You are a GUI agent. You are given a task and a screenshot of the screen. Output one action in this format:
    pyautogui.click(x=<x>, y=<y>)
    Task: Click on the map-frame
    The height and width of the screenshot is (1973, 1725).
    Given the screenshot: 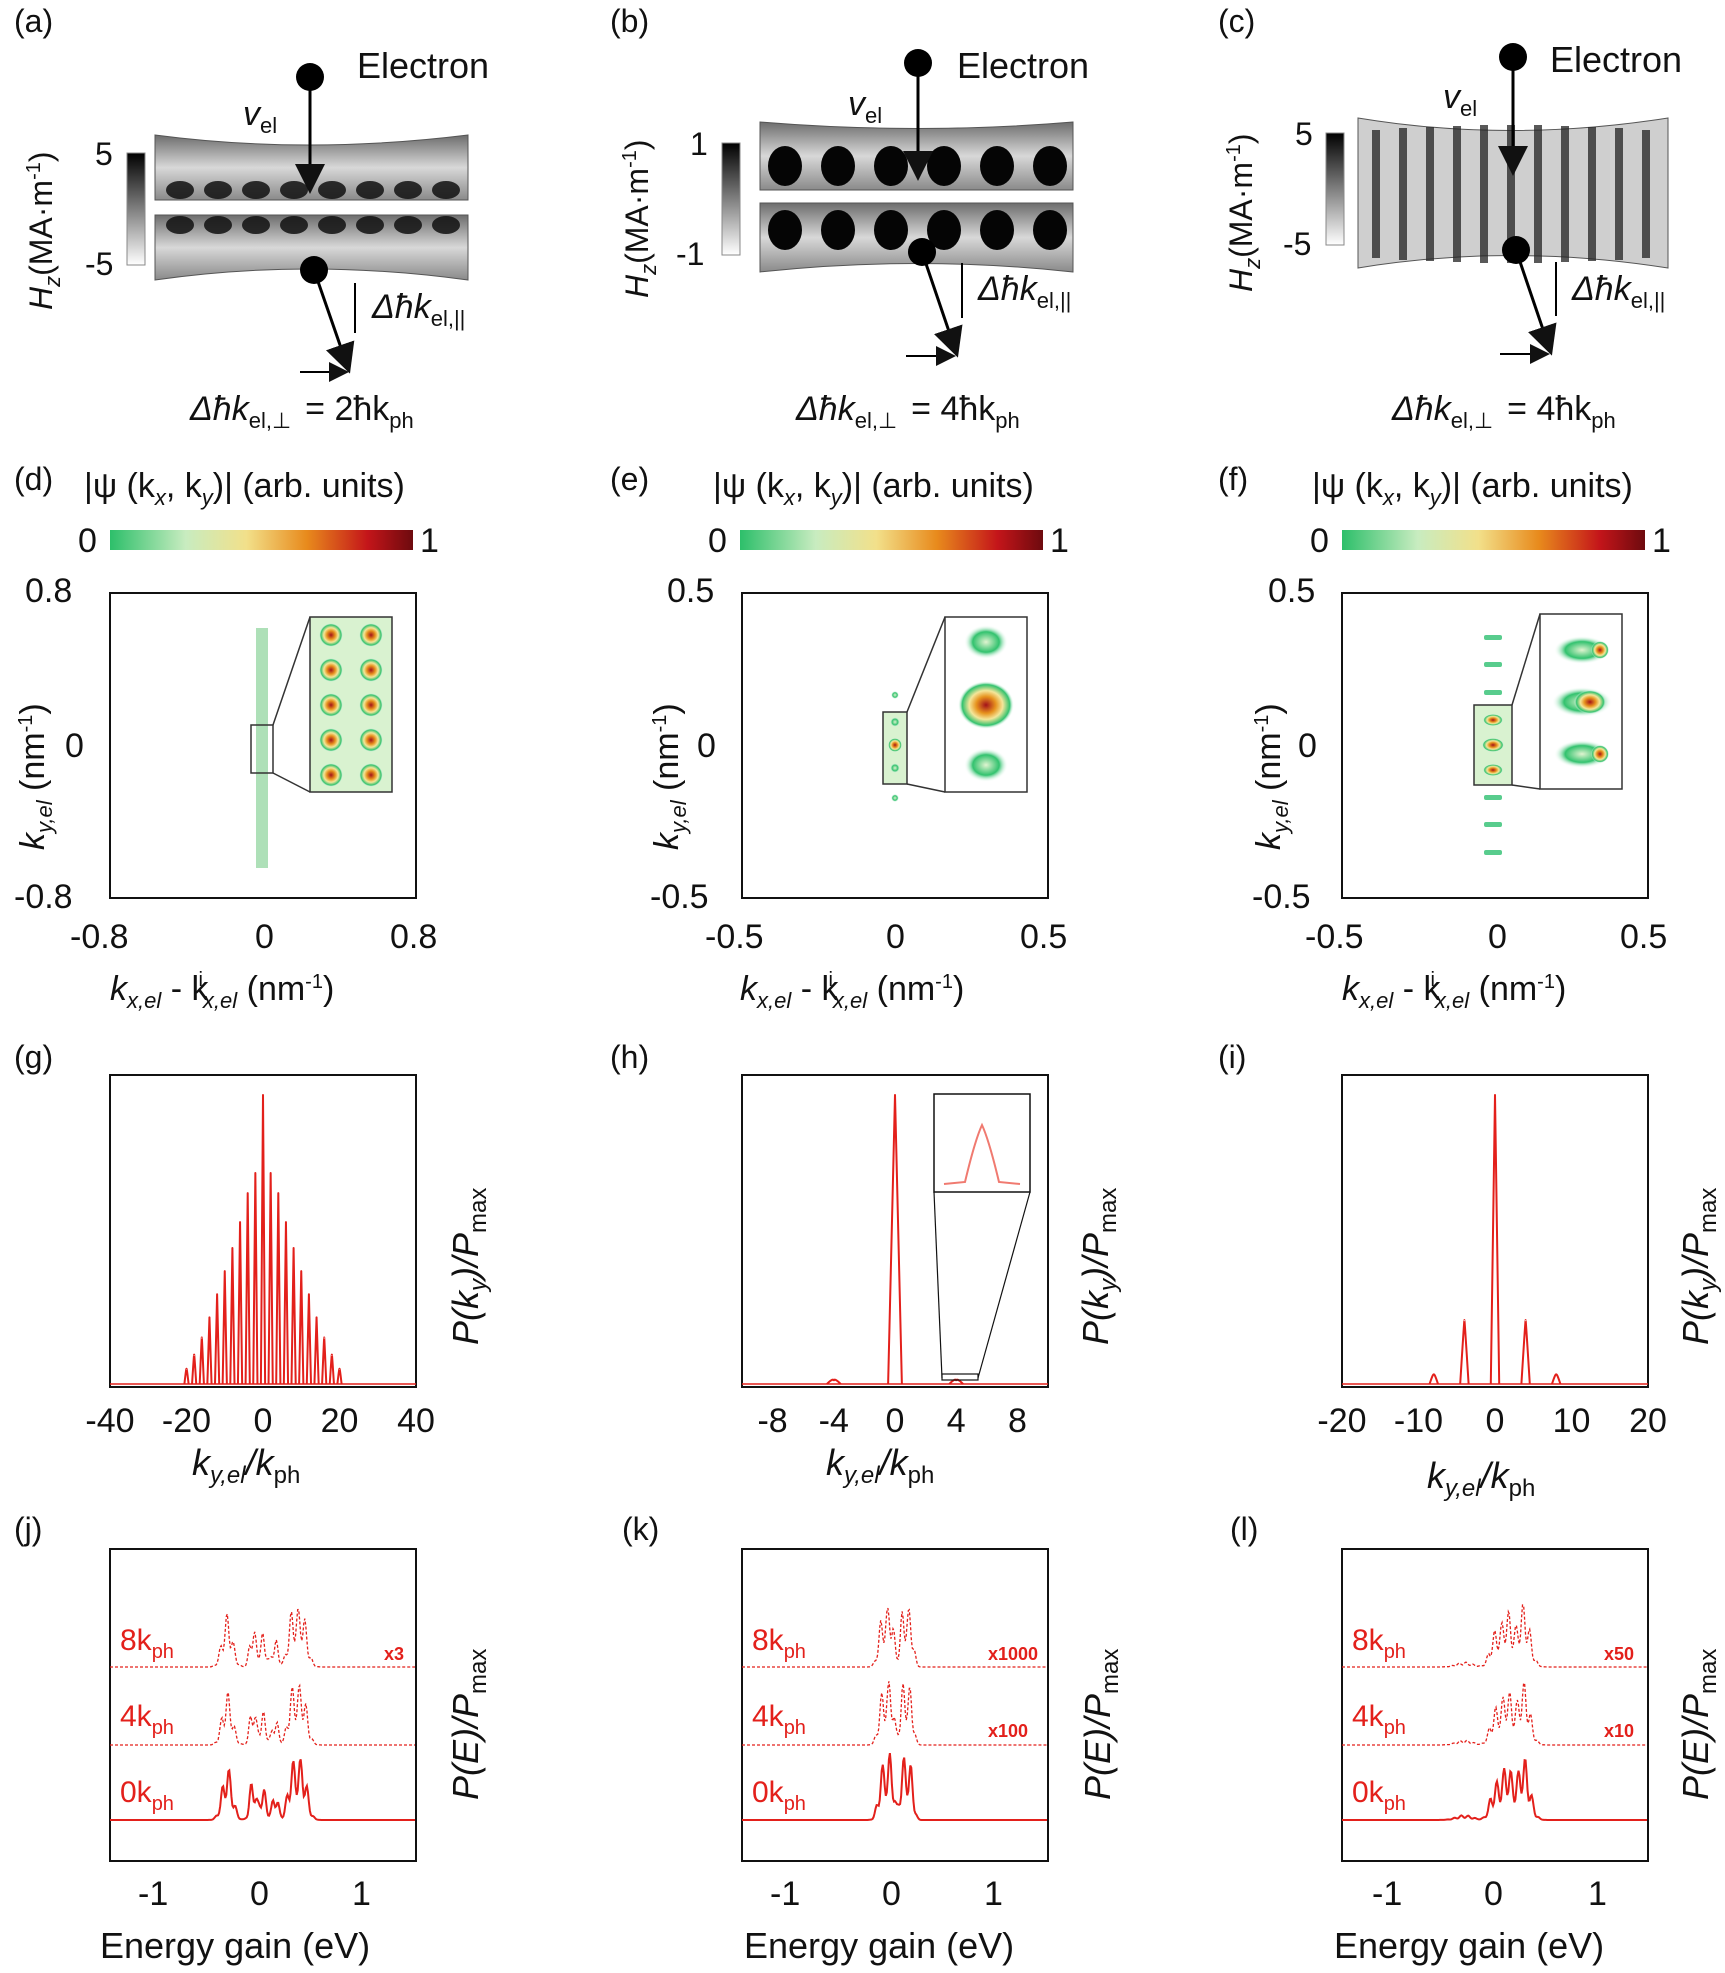 What is the action you would take?
    pyautogui.click(x=263, y=745)
    